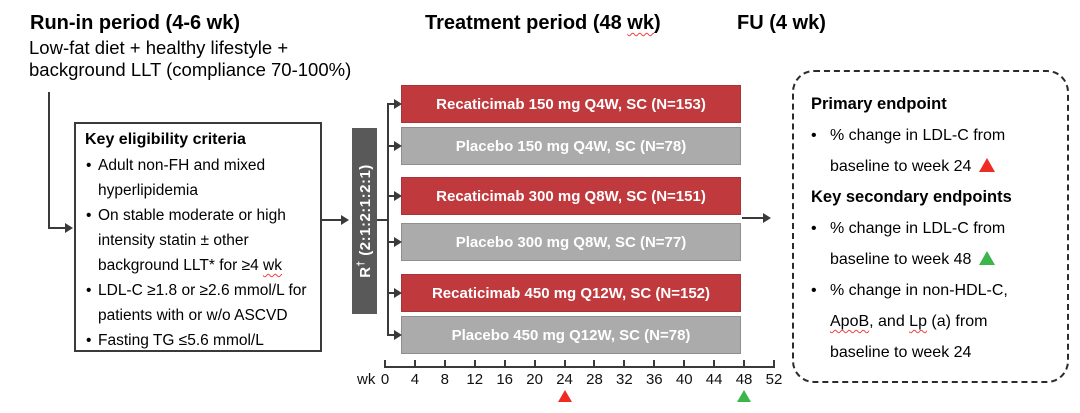  What do you see at coordinates (332, 220) in the screenshot?
I see `eligibility-to-randomization-arrow-line` at bounding box center [332, 220].